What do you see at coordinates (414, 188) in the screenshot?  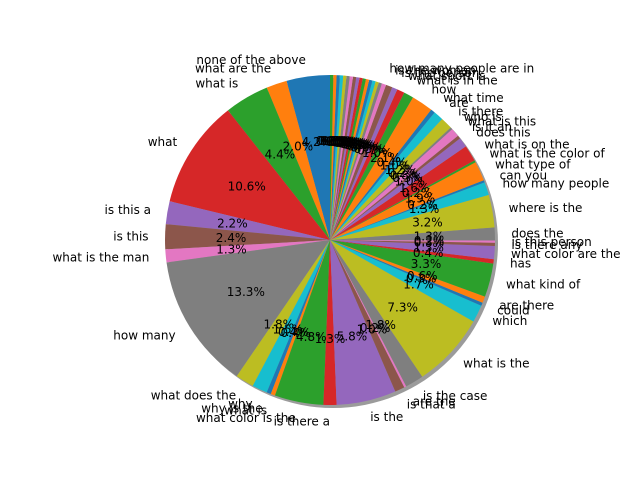 I see `pie-percent-label: 1.6%` at bounding box center [414, 188].